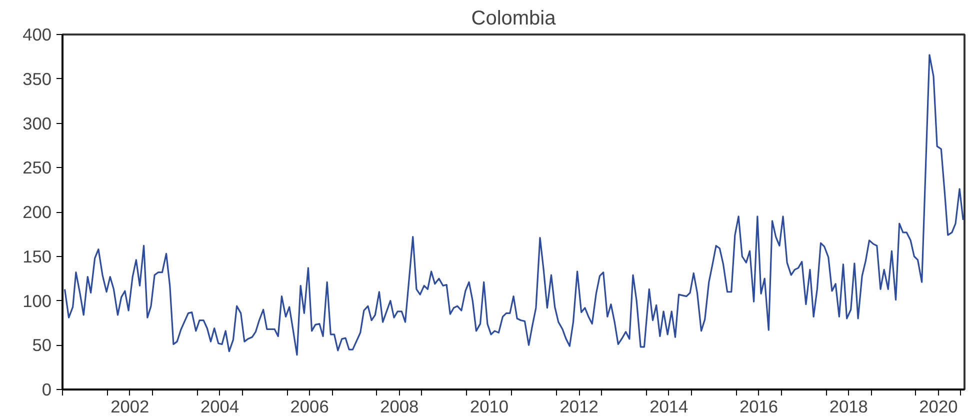  Describe the element at coordinates (130, 406) in the screenshot. I see `x-tick-label: 2002` at that location.